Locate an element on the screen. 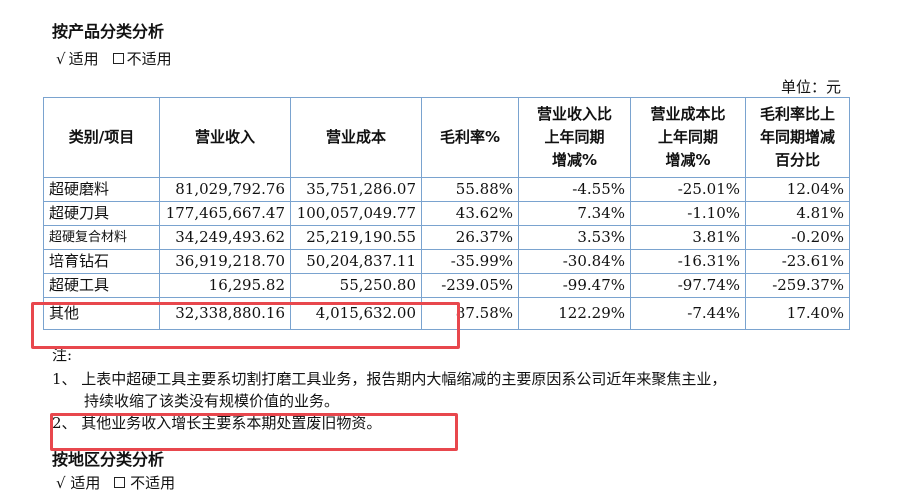  cell-margin: 26.37% is located at coordinates (470, 237).